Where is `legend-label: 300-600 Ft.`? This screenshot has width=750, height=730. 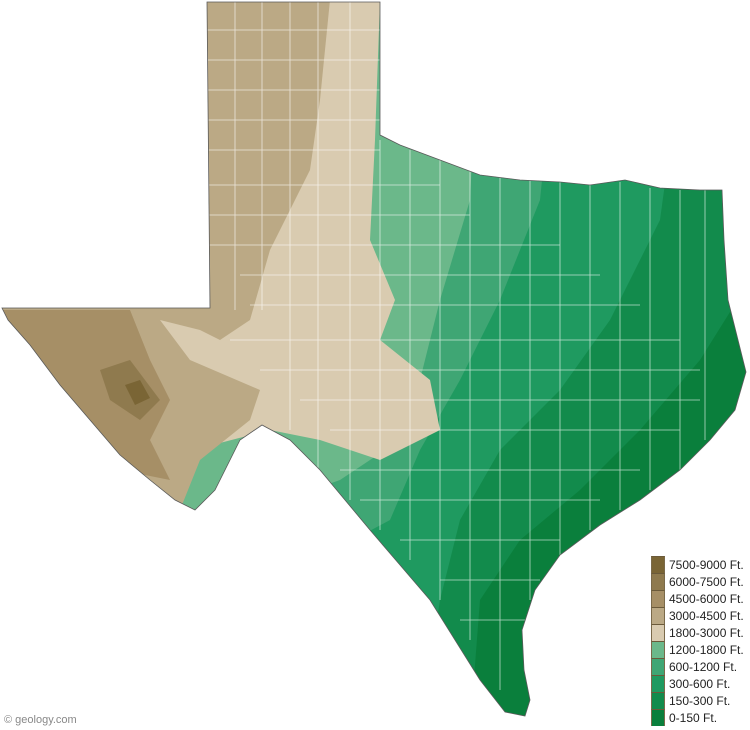
legend-label: 300-600 Ft. is located at coordinates (700, 683).